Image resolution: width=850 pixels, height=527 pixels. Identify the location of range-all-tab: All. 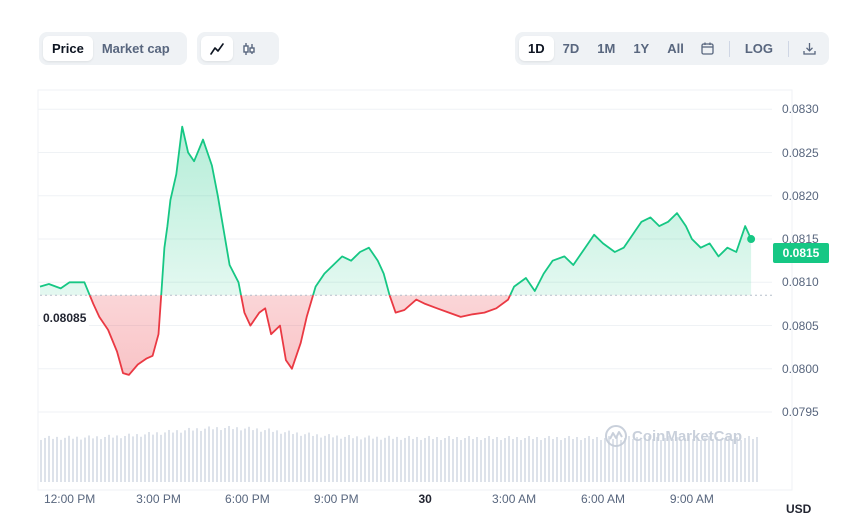
(675, 48).